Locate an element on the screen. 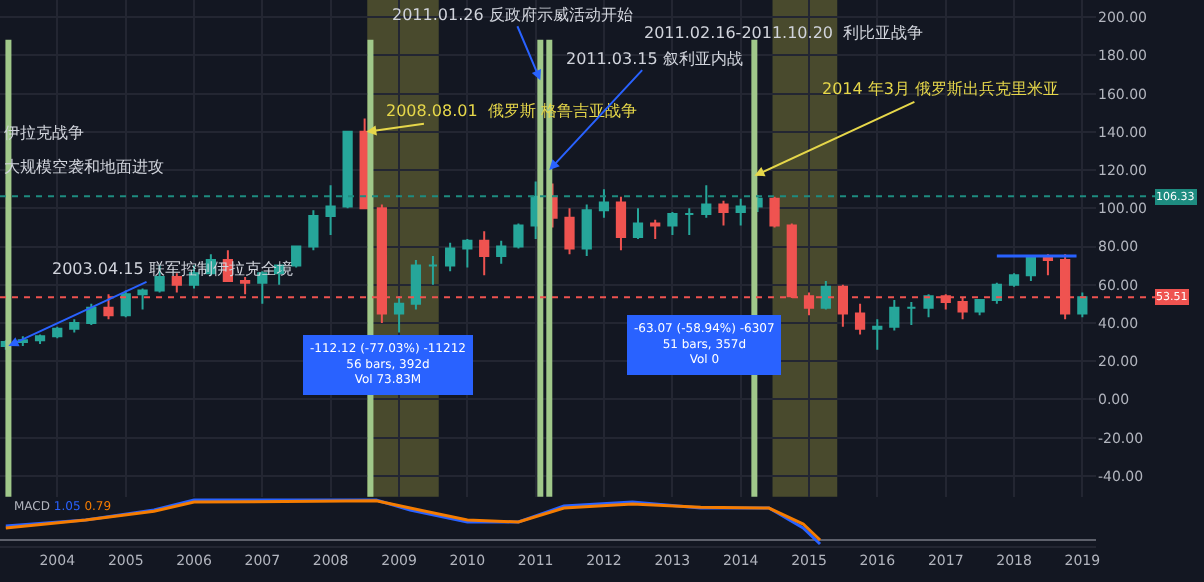  annotation: 2011.01.26 反政府示威活动开始 is located at coordinates (512, 15).